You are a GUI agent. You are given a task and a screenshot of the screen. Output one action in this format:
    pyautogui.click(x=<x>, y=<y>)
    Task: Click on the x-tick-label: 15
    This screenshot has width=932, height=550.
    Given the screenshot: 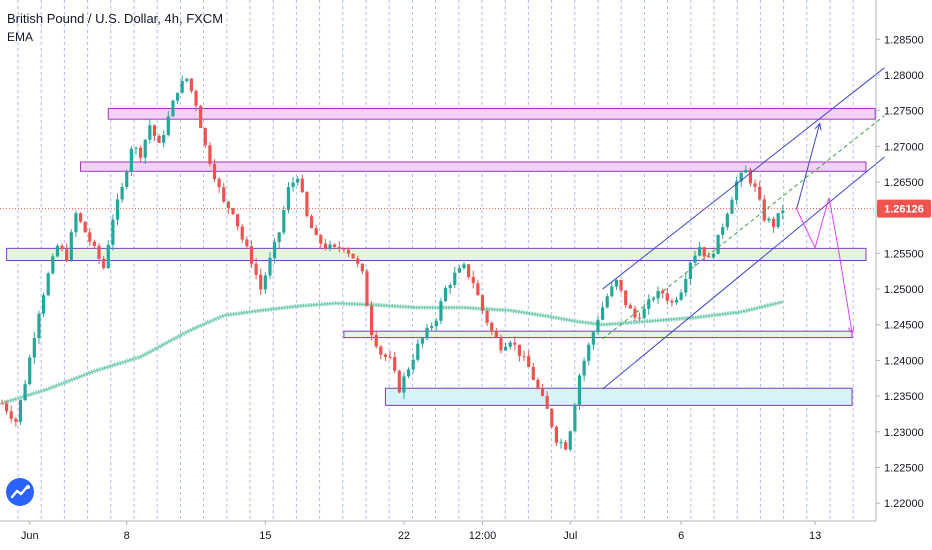 What is the action you would take?
    pyautogui.click(x=265, y=536)
    